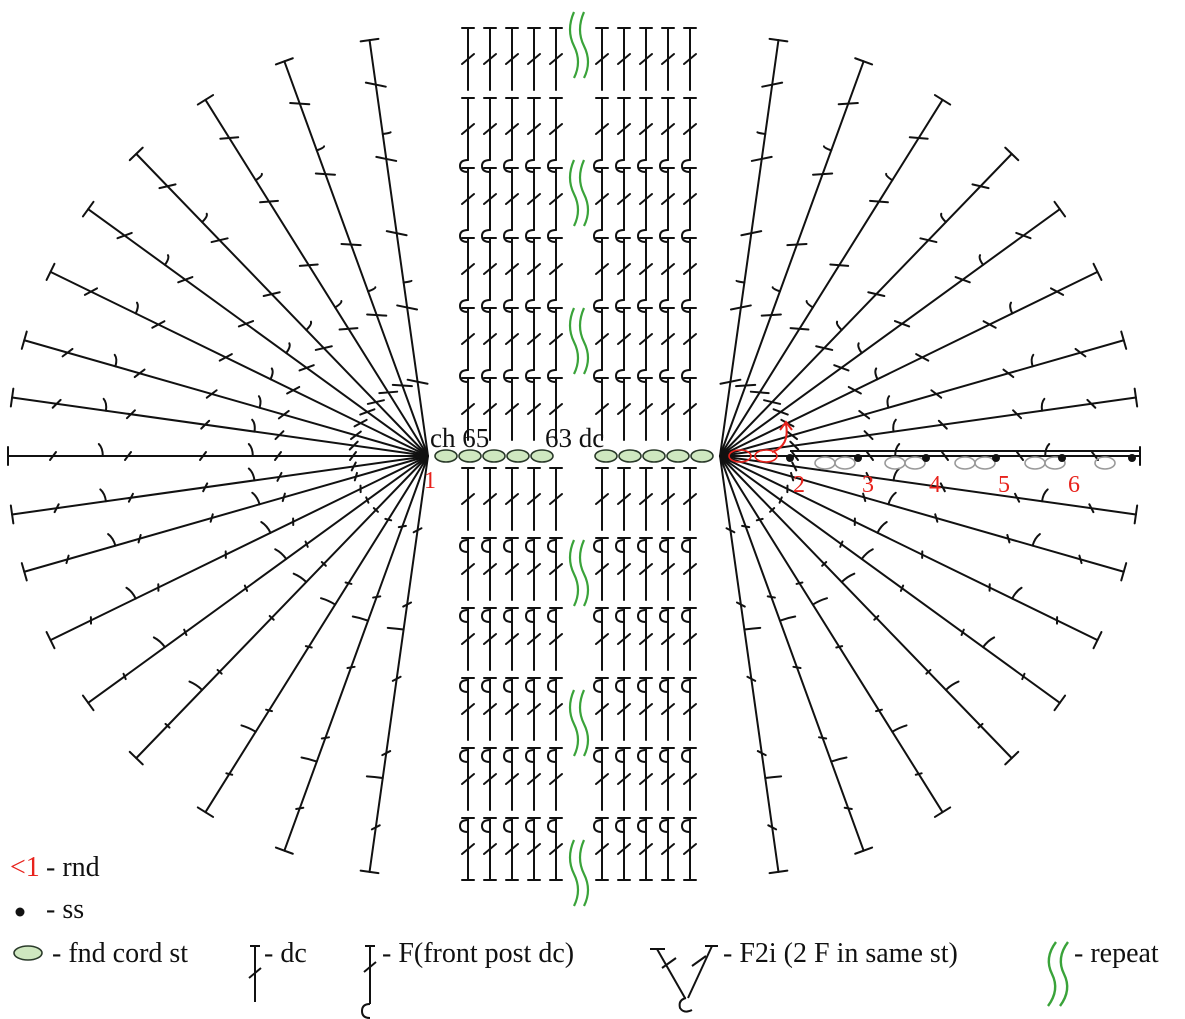 This screenshot has height=1019, width=1185. I want to click on round-marker-6: 6, so click(1074, 485).